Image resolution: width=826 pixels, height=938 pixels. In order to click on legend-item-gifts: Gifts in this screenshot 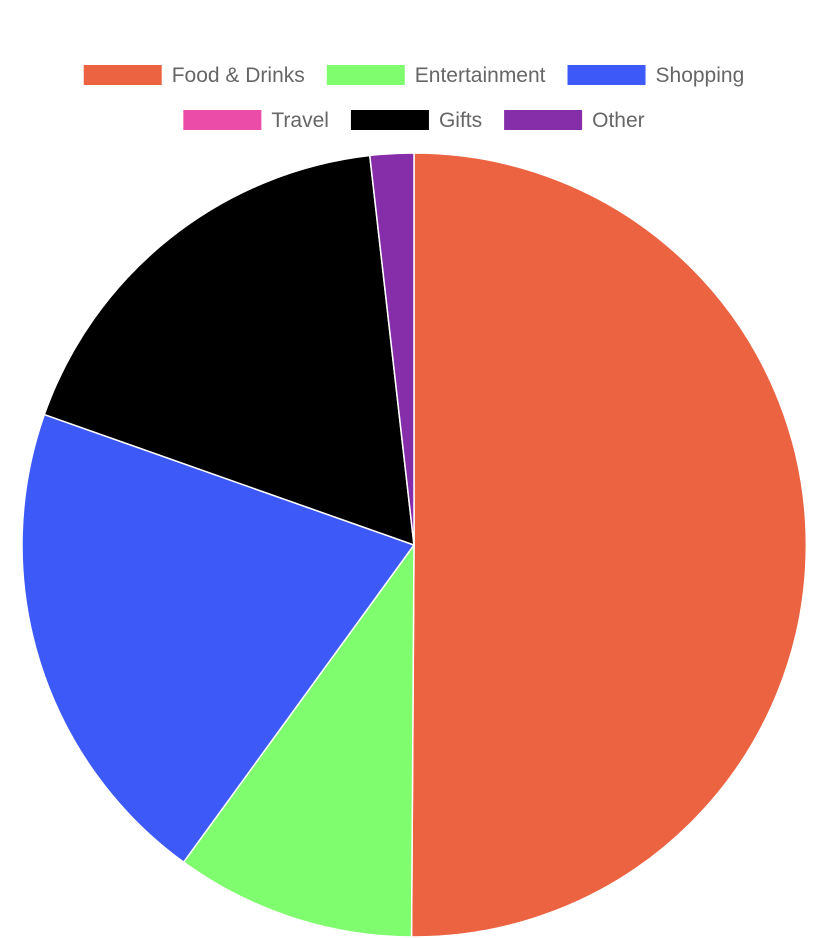, I will do `click(416, 120)`.